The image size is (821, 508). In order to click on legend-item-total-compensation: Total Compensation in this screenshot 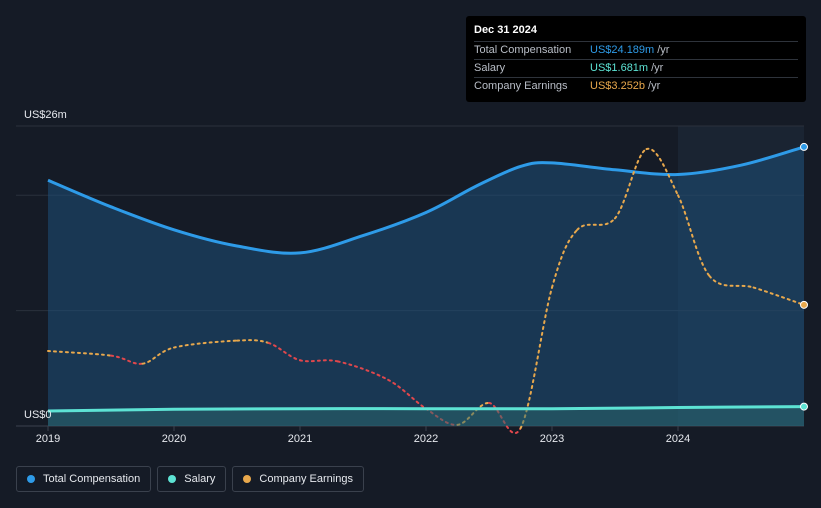, I will do `click(84, 479)`.